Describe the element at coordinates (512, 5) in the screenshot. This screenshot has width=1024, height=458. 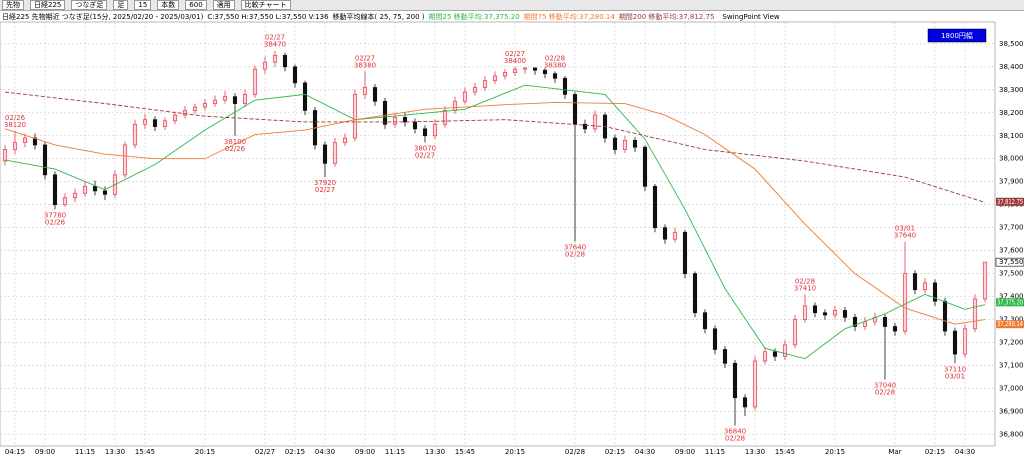
I see `toolbar: 先物 日経225 つなぎ足足 15 本数 600 適用 比較チャート` at that location.